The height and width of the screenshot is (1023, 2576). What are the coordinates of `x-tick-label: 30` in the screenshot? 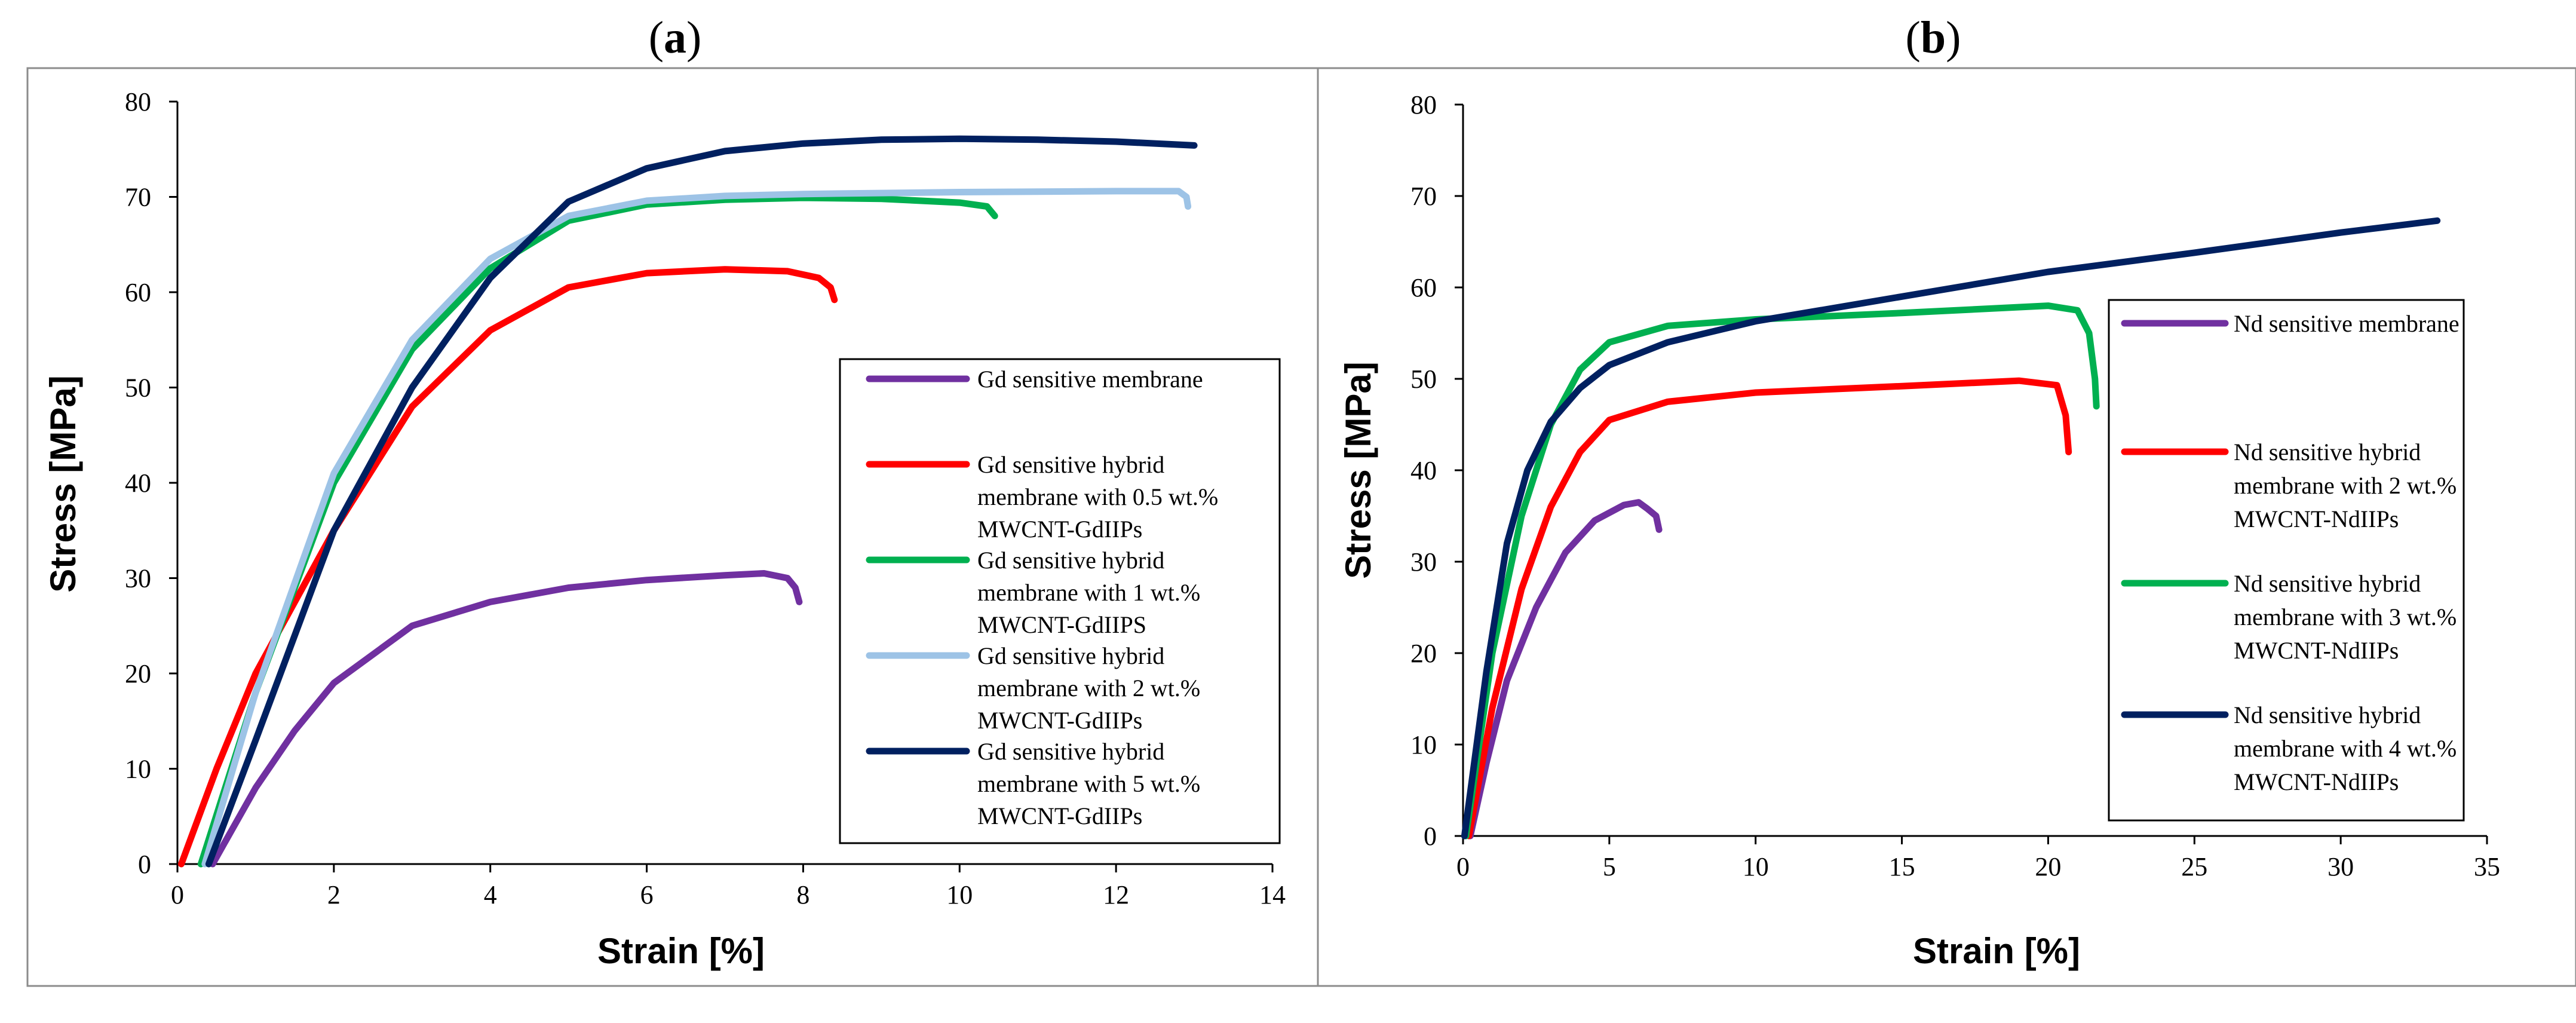 It's located at (2340, 866).